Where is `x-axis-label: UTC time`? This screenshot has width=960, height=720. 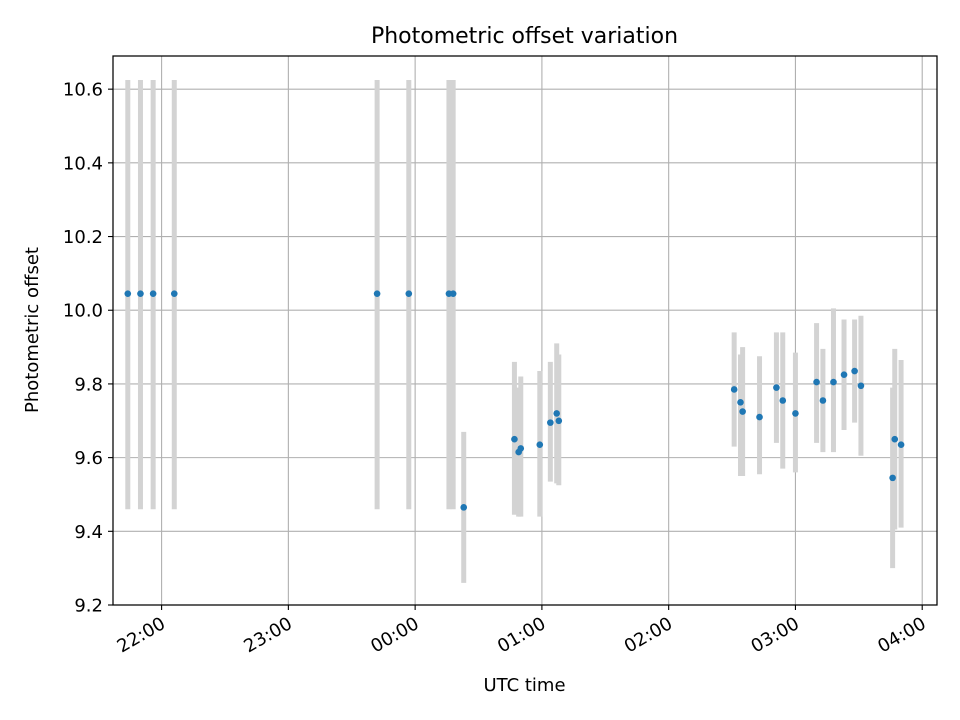 x-axis-label: UTC time is located at coordinates (524, 685).